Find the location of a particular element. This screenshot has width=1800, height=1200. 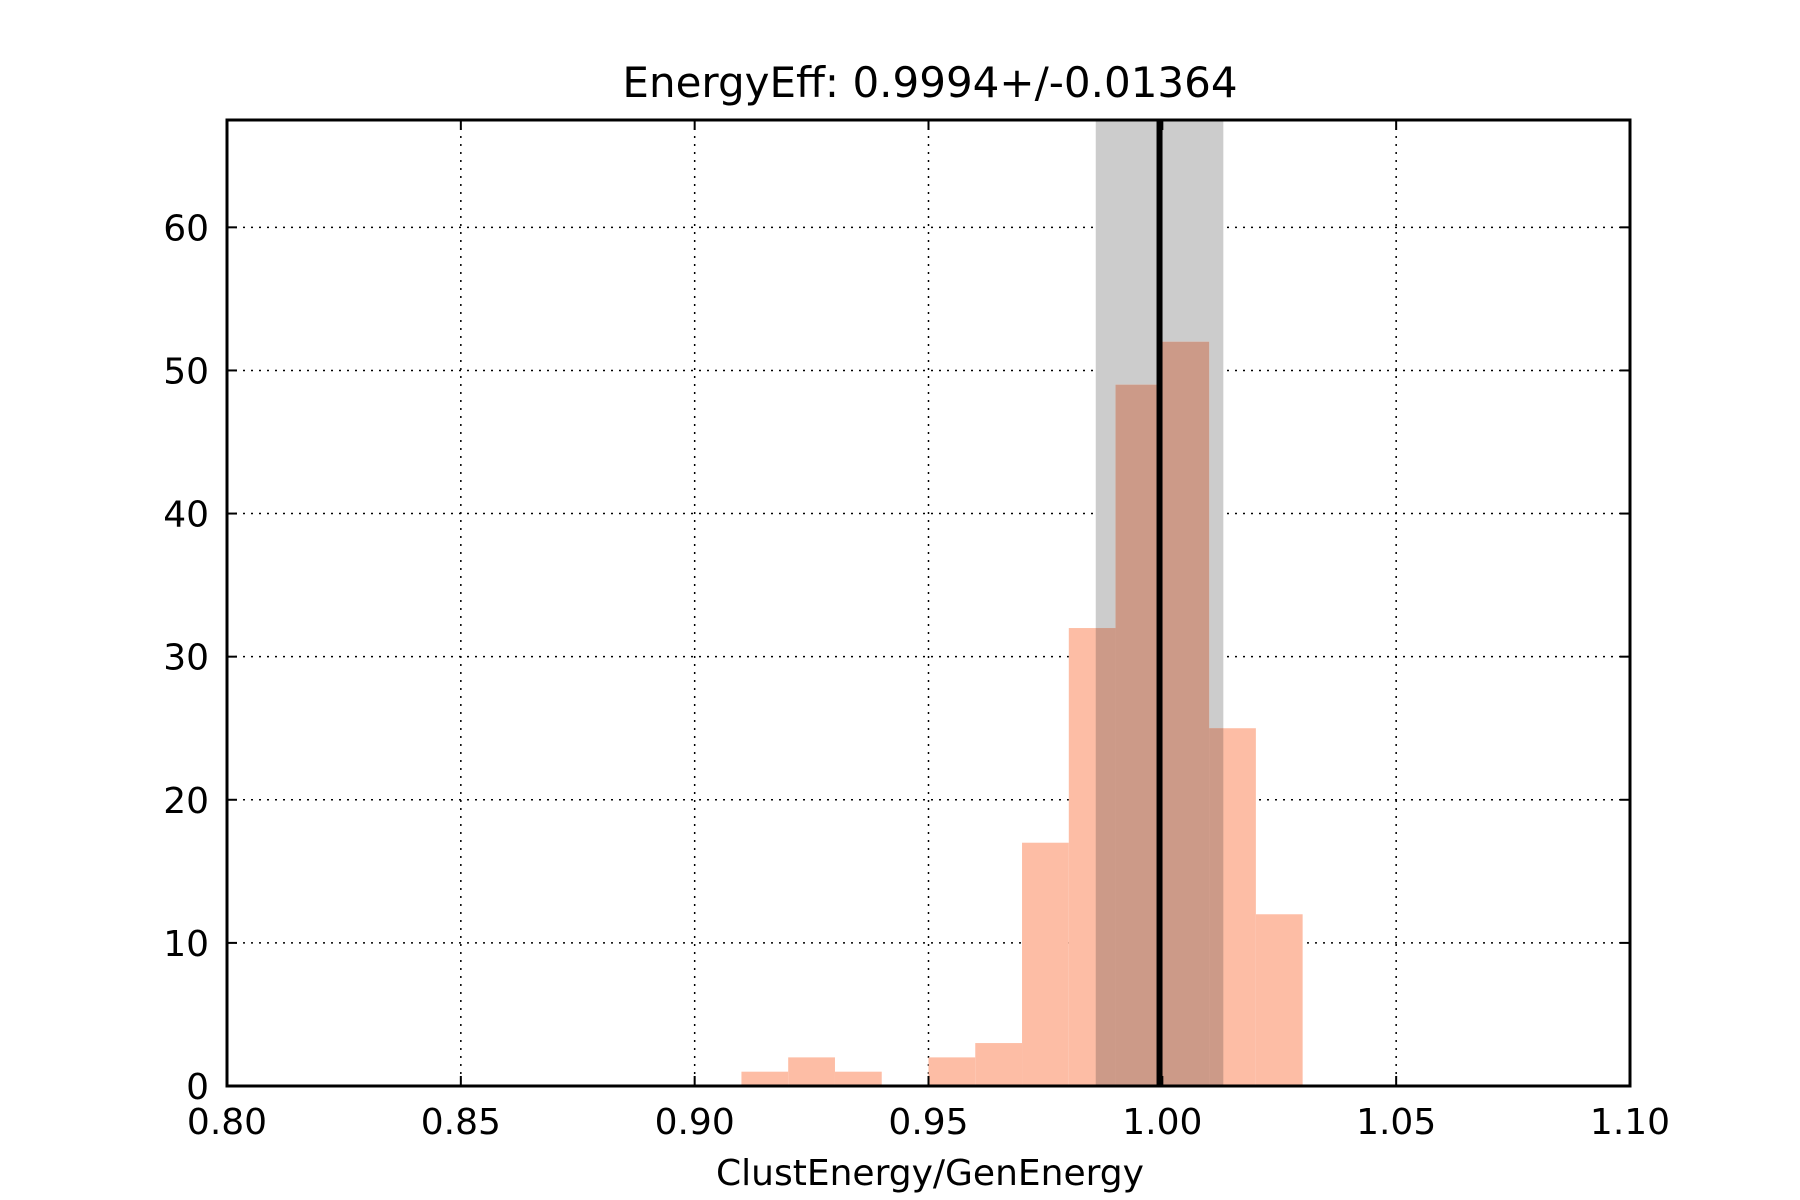

x-tick-label: 0.95 is located at coordinates (928, 1122).